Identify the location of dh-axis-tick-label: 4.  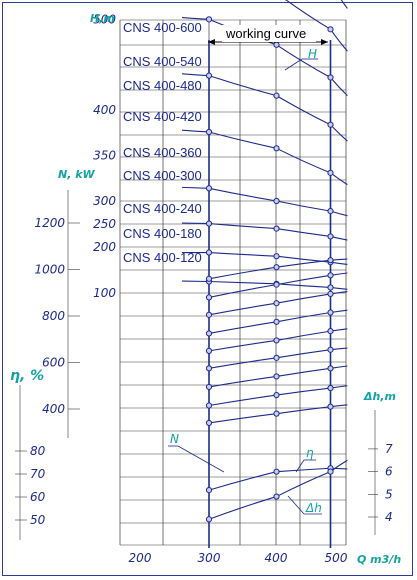
(389, 517).